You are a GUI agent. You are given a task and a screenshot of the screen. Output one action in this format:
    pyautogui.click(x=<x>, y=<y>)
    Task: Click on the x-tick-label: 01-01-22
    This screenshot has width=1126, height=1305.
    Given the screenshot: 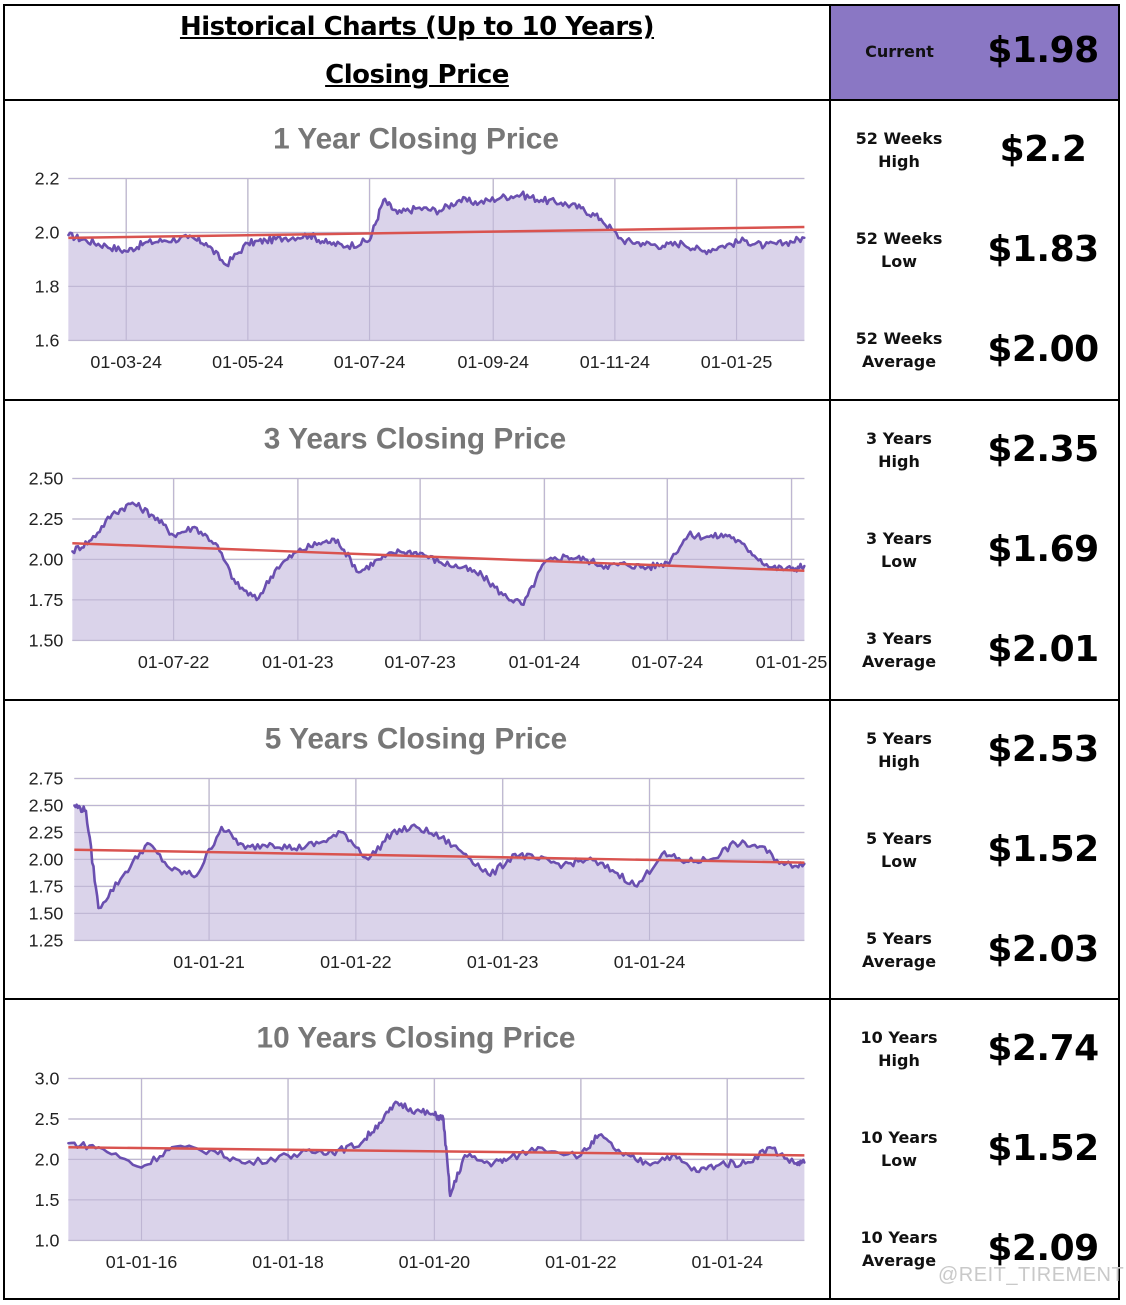 What is the action you would take?
    pyautogui.click(x=581, y=1262)
    